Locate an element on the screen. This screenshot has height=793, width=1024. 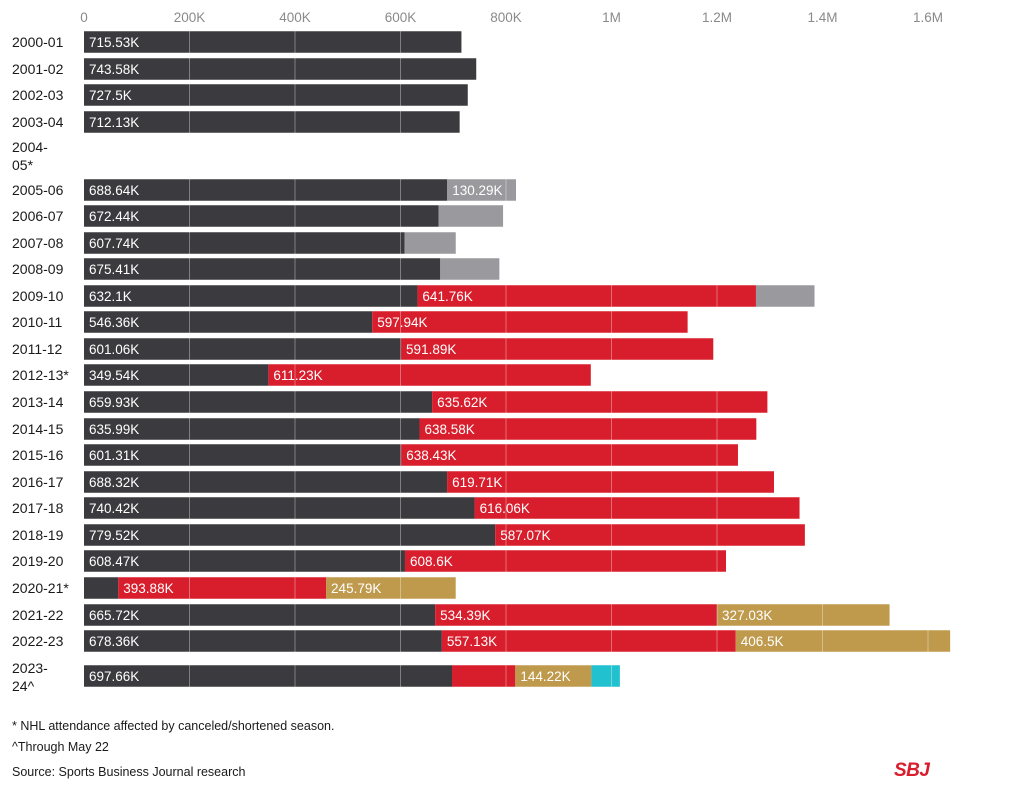
data-label: 727.5K is located at coordinates (110, 95).